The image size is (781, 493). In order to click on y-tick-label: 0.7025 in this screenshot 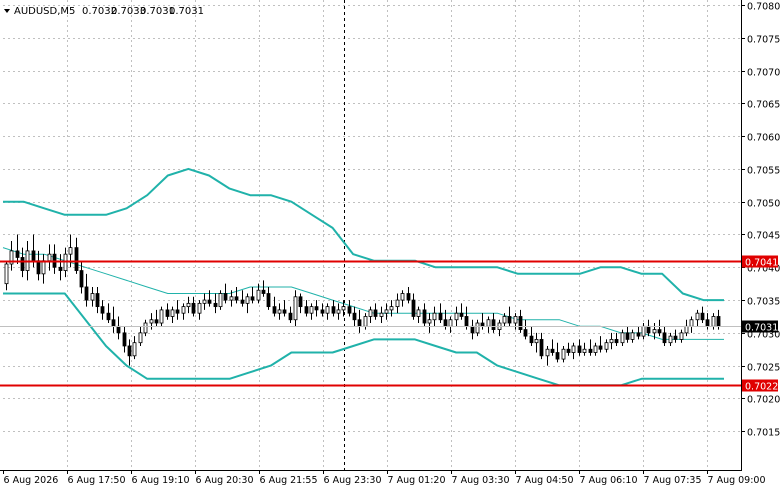, I will do `click(763, 368)`.